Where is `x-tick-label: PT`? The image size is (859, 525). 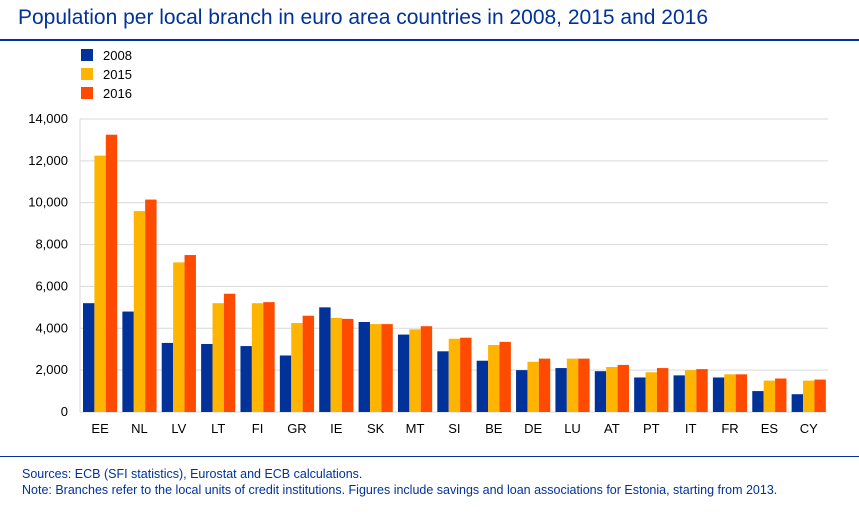 x-tick-label: PT is located at coordinates (651, 428).